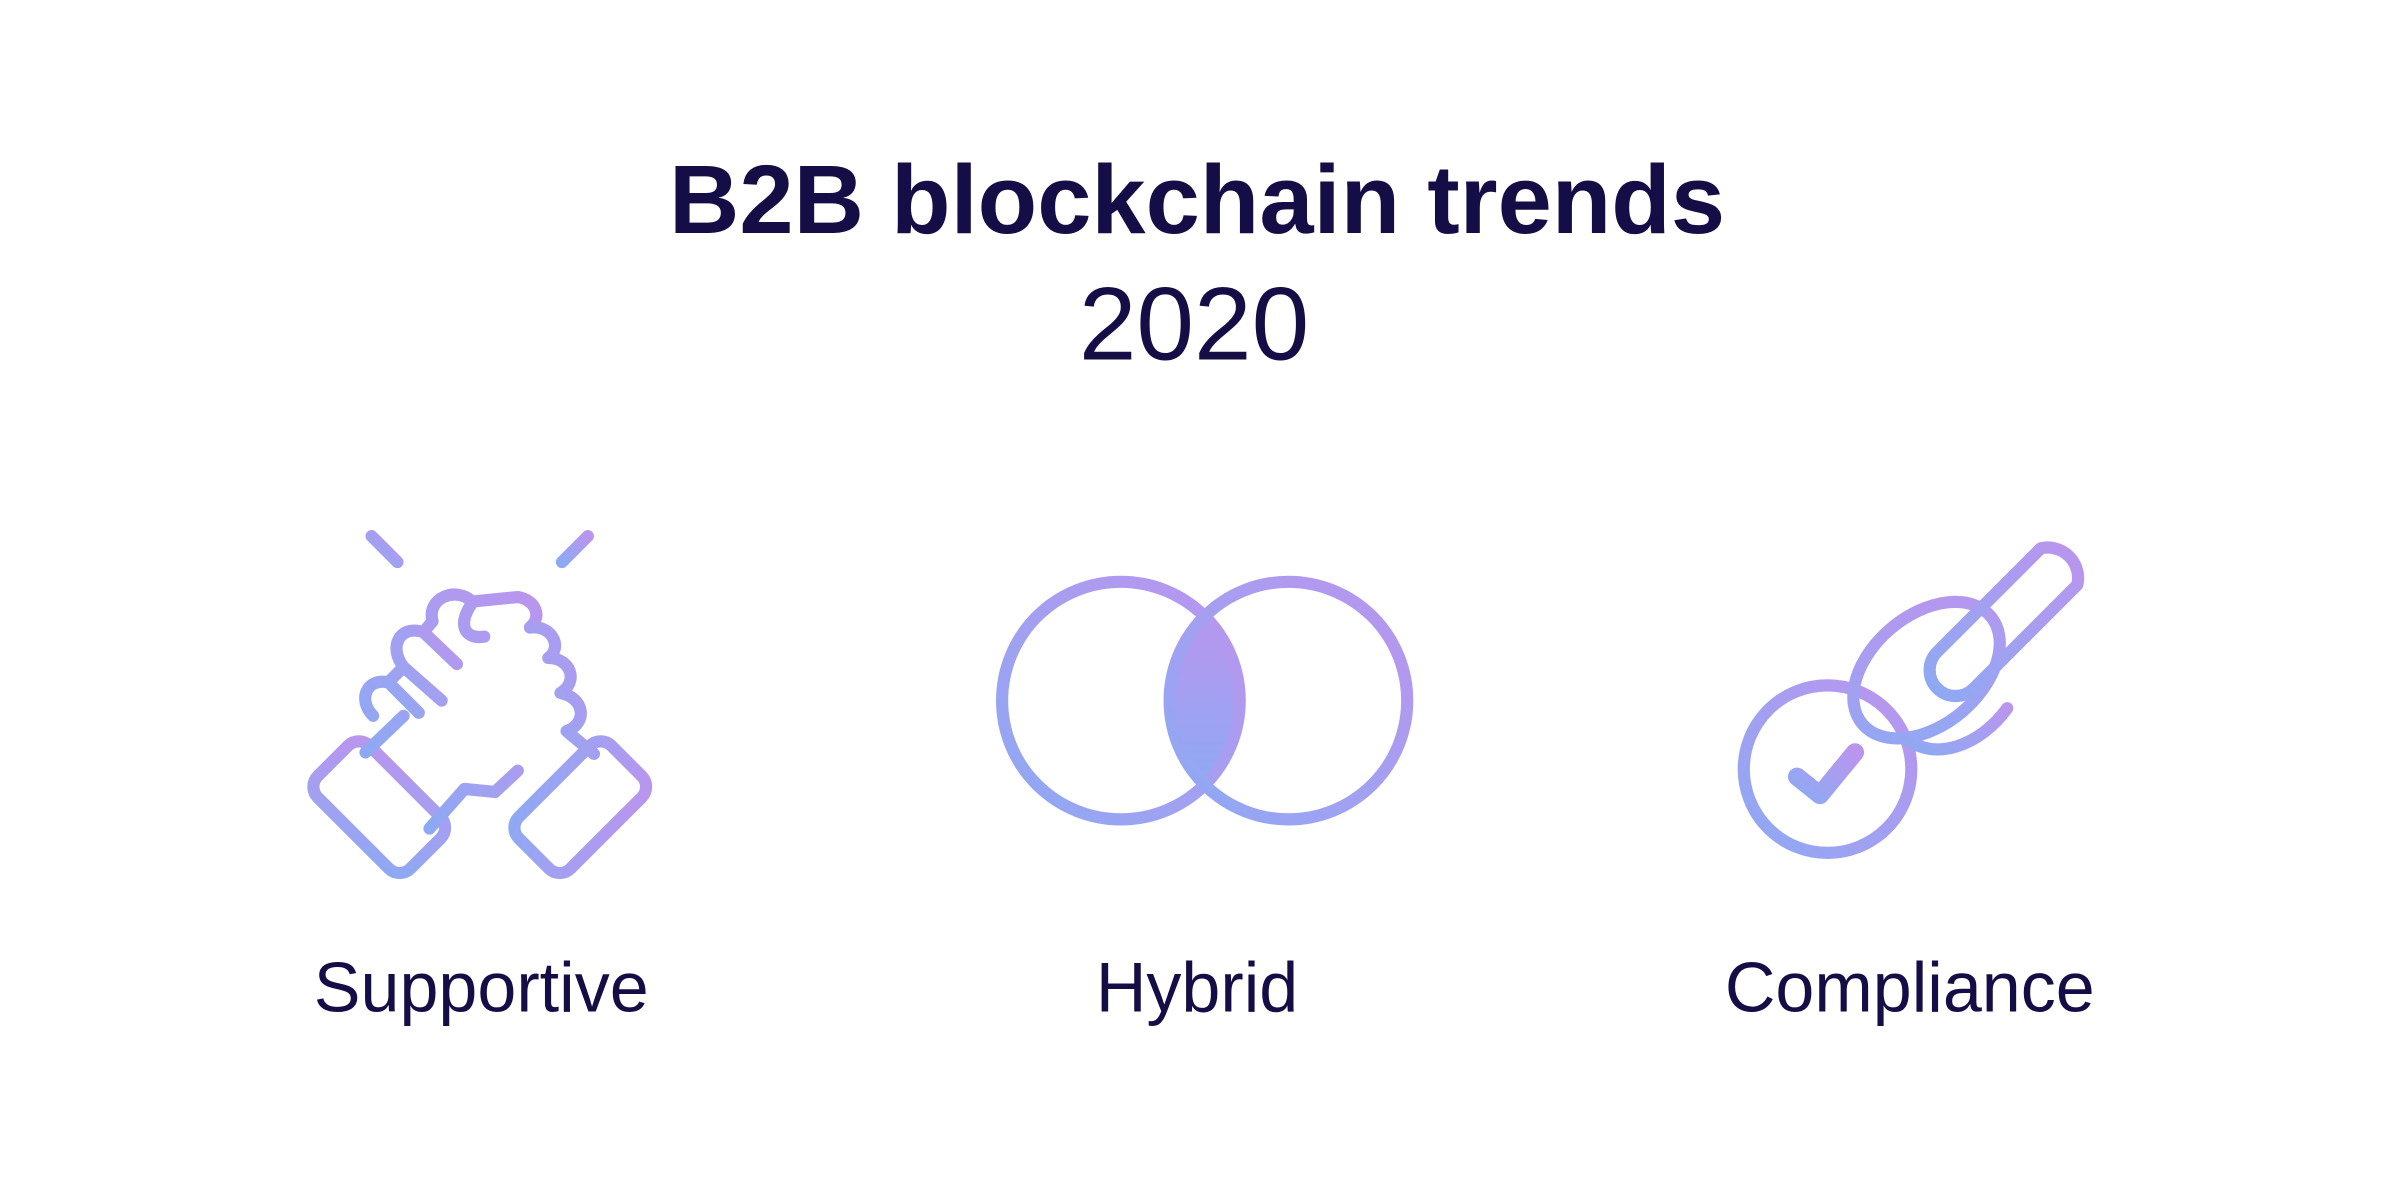 This screenshot has width=2388, height=1188. I want to click on title: B2B blockchain trends, so click(1197, 199).